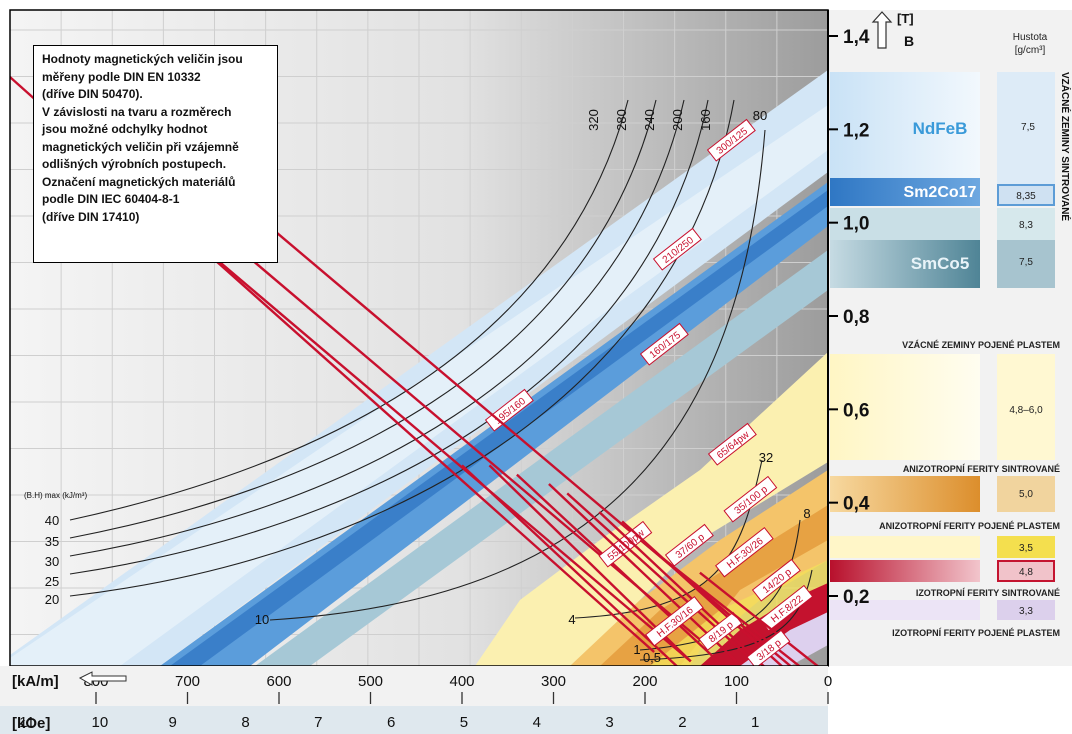 The height and width of the screenshot is (734, 1072). I want to click on bh-curve-label: 10, so click(262, 619).